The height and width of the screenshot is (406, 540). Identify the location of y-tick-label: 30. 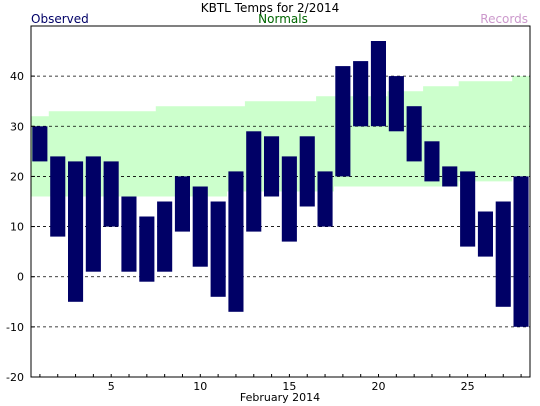
(17, 126).